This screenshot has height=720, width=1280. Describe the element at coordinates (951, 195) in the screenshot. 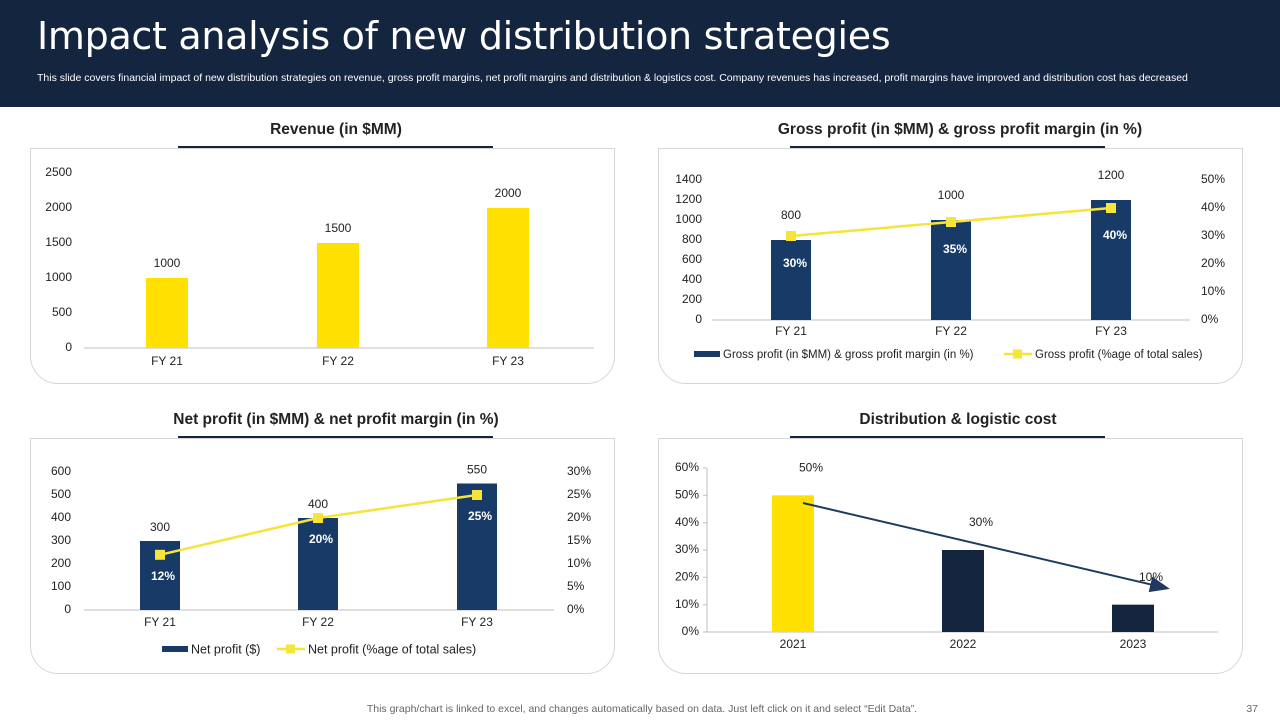

I see `gross-data-label: 1000` at that location.